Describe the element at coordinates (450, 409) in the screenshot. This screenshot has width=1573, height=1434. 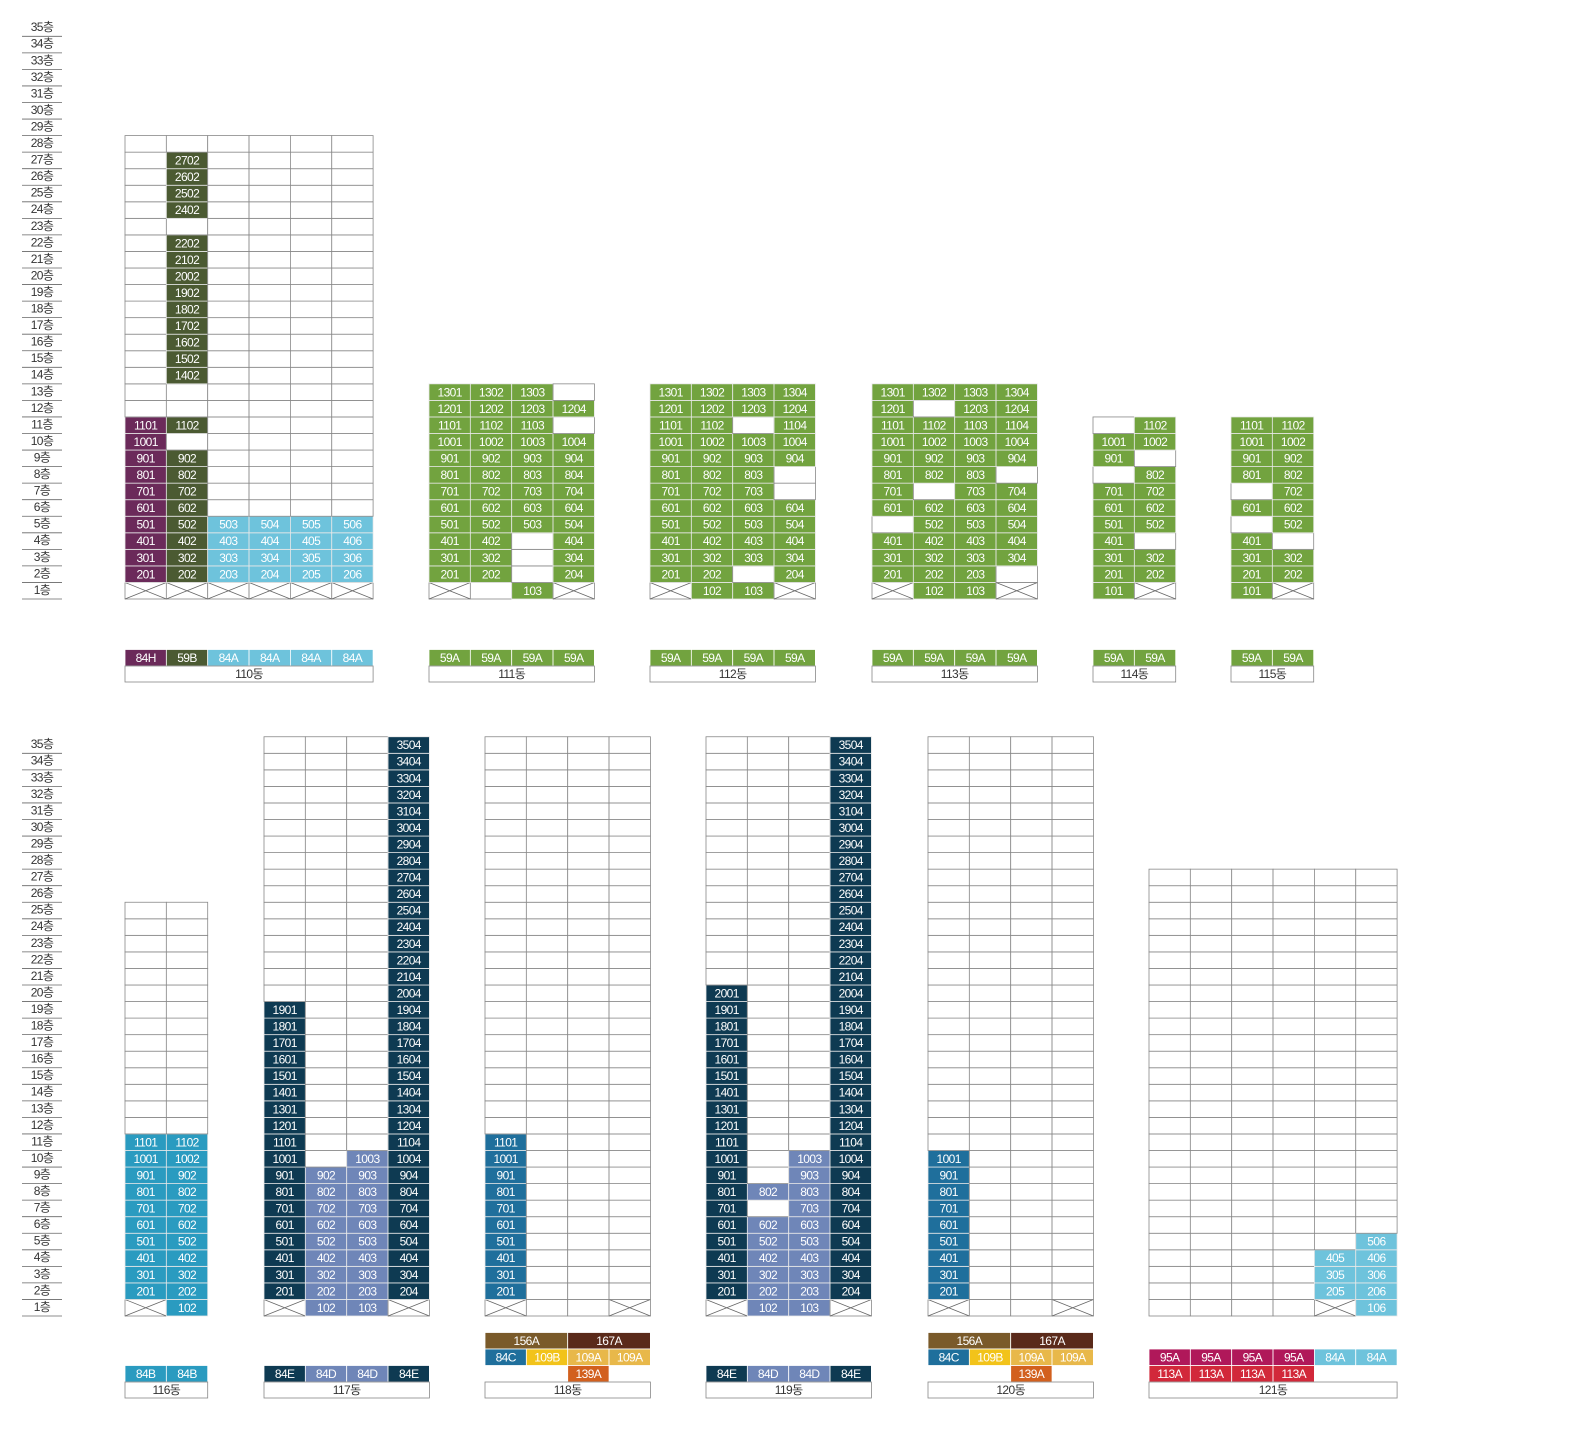
I see `unit-label: 1201` at that location.